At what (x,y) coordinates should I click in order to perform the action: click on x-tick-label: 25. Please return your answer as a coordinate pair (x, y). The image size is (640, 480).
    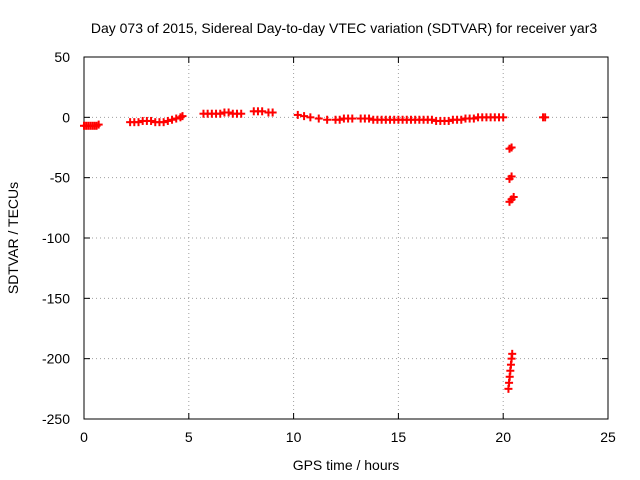
    Looking at the image, I should click on (608, 437).